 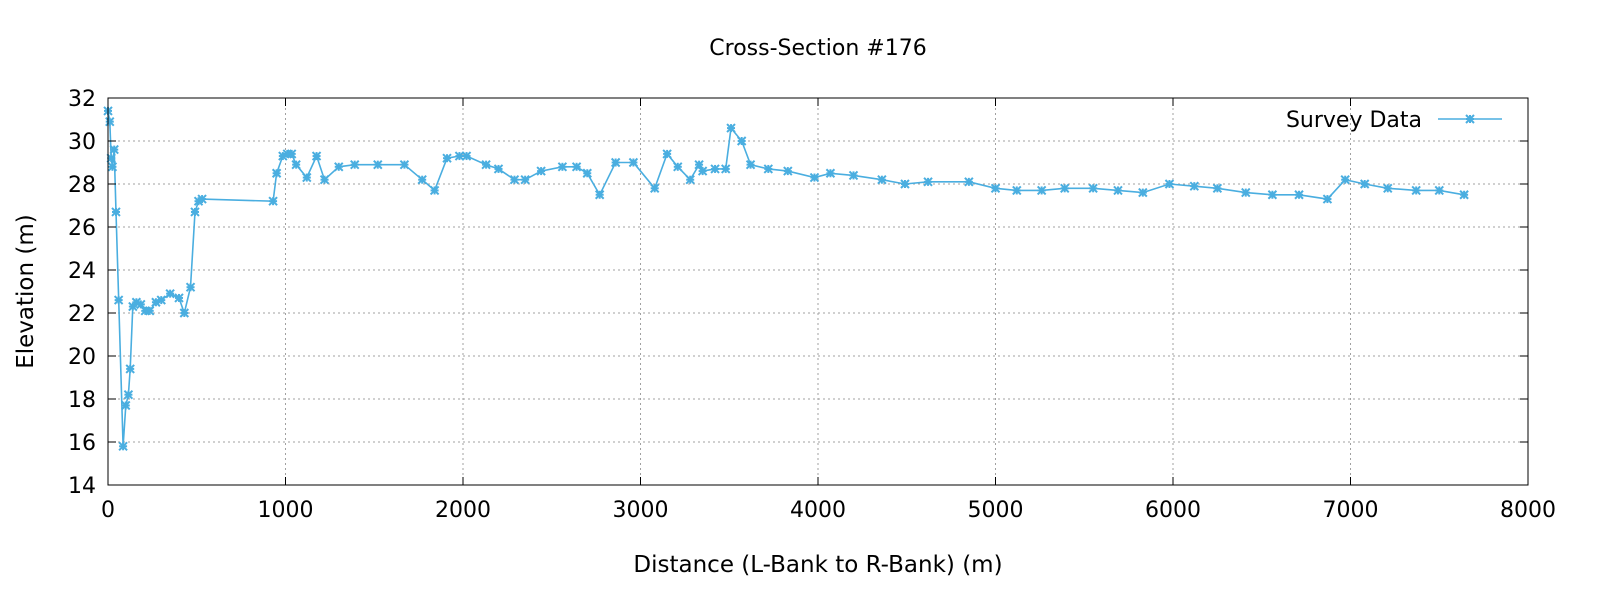 I want to click on y-axis-label: Elevation (m), so click(x=26, y=291).